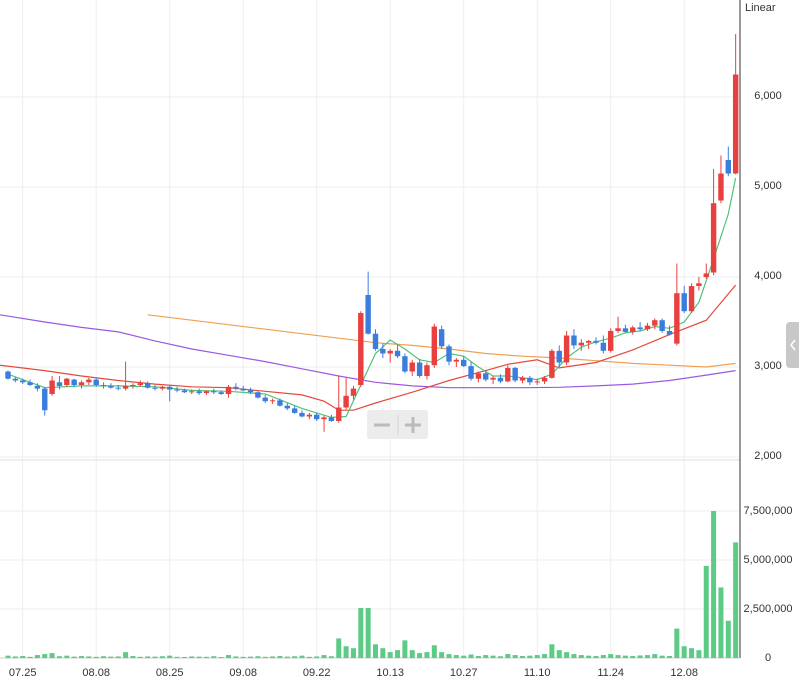  I want to click on scale-label: Linear, so click(760, 8).